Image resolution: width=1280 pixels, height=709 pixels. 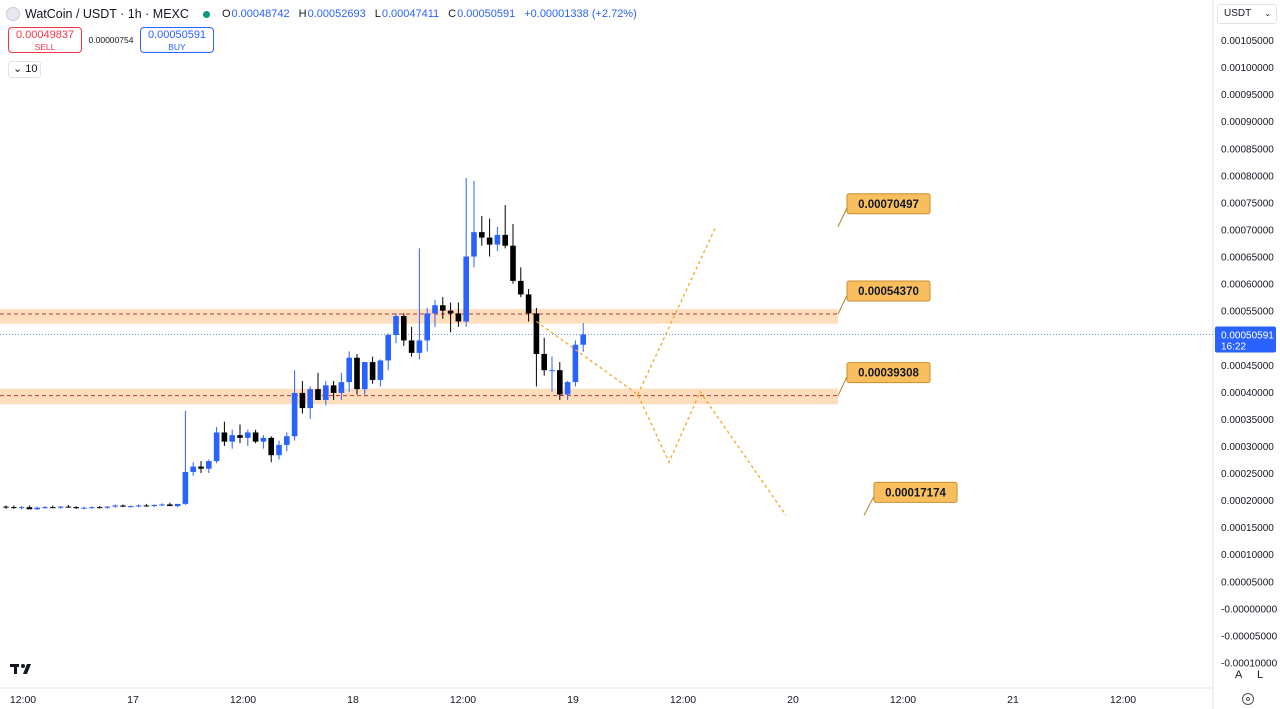 I want to click on close-value: 0.00050591, so click(x=486, y=14).